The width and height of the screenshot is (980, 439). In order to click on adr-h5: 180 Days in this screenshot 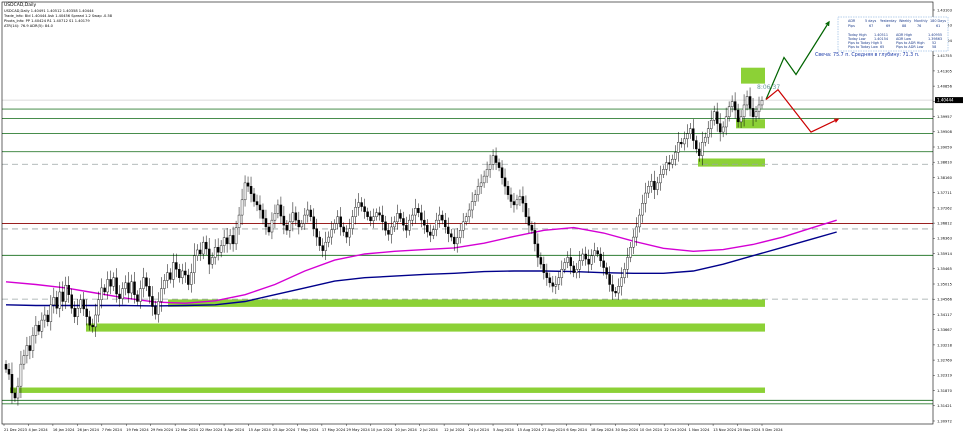, I will do `click(938, 21)`.